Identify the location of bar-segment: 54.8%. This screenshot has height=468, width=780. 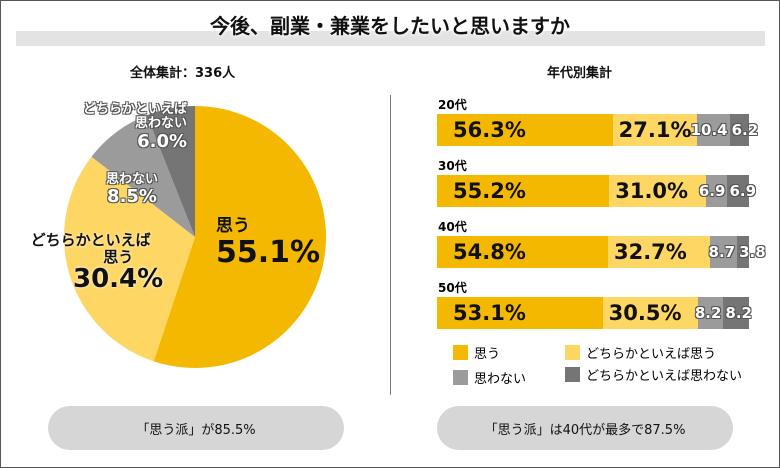
(522, 252).